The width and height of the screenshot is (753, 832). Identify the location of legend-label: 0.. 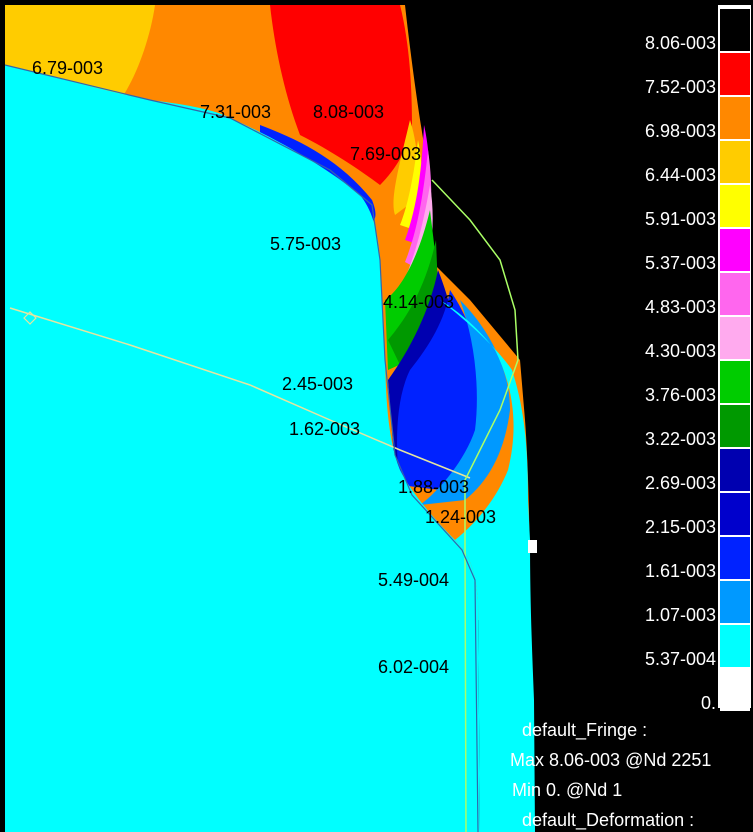
(708, 703).